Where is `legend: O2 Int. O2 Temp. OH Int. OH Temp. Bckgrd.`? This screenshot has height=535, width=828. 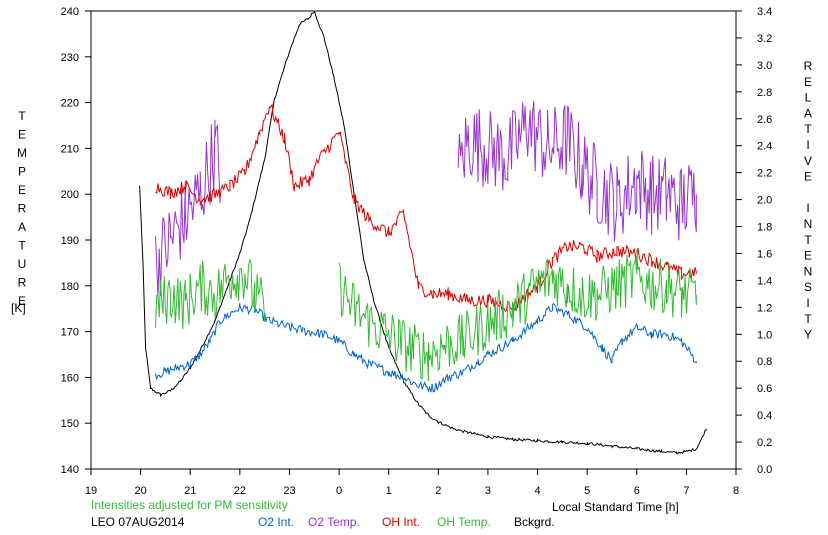
legend: O2 Int. O2 Temp. OH Int. OH Temp. Bckgrd. is located at coordinates (406, 522).